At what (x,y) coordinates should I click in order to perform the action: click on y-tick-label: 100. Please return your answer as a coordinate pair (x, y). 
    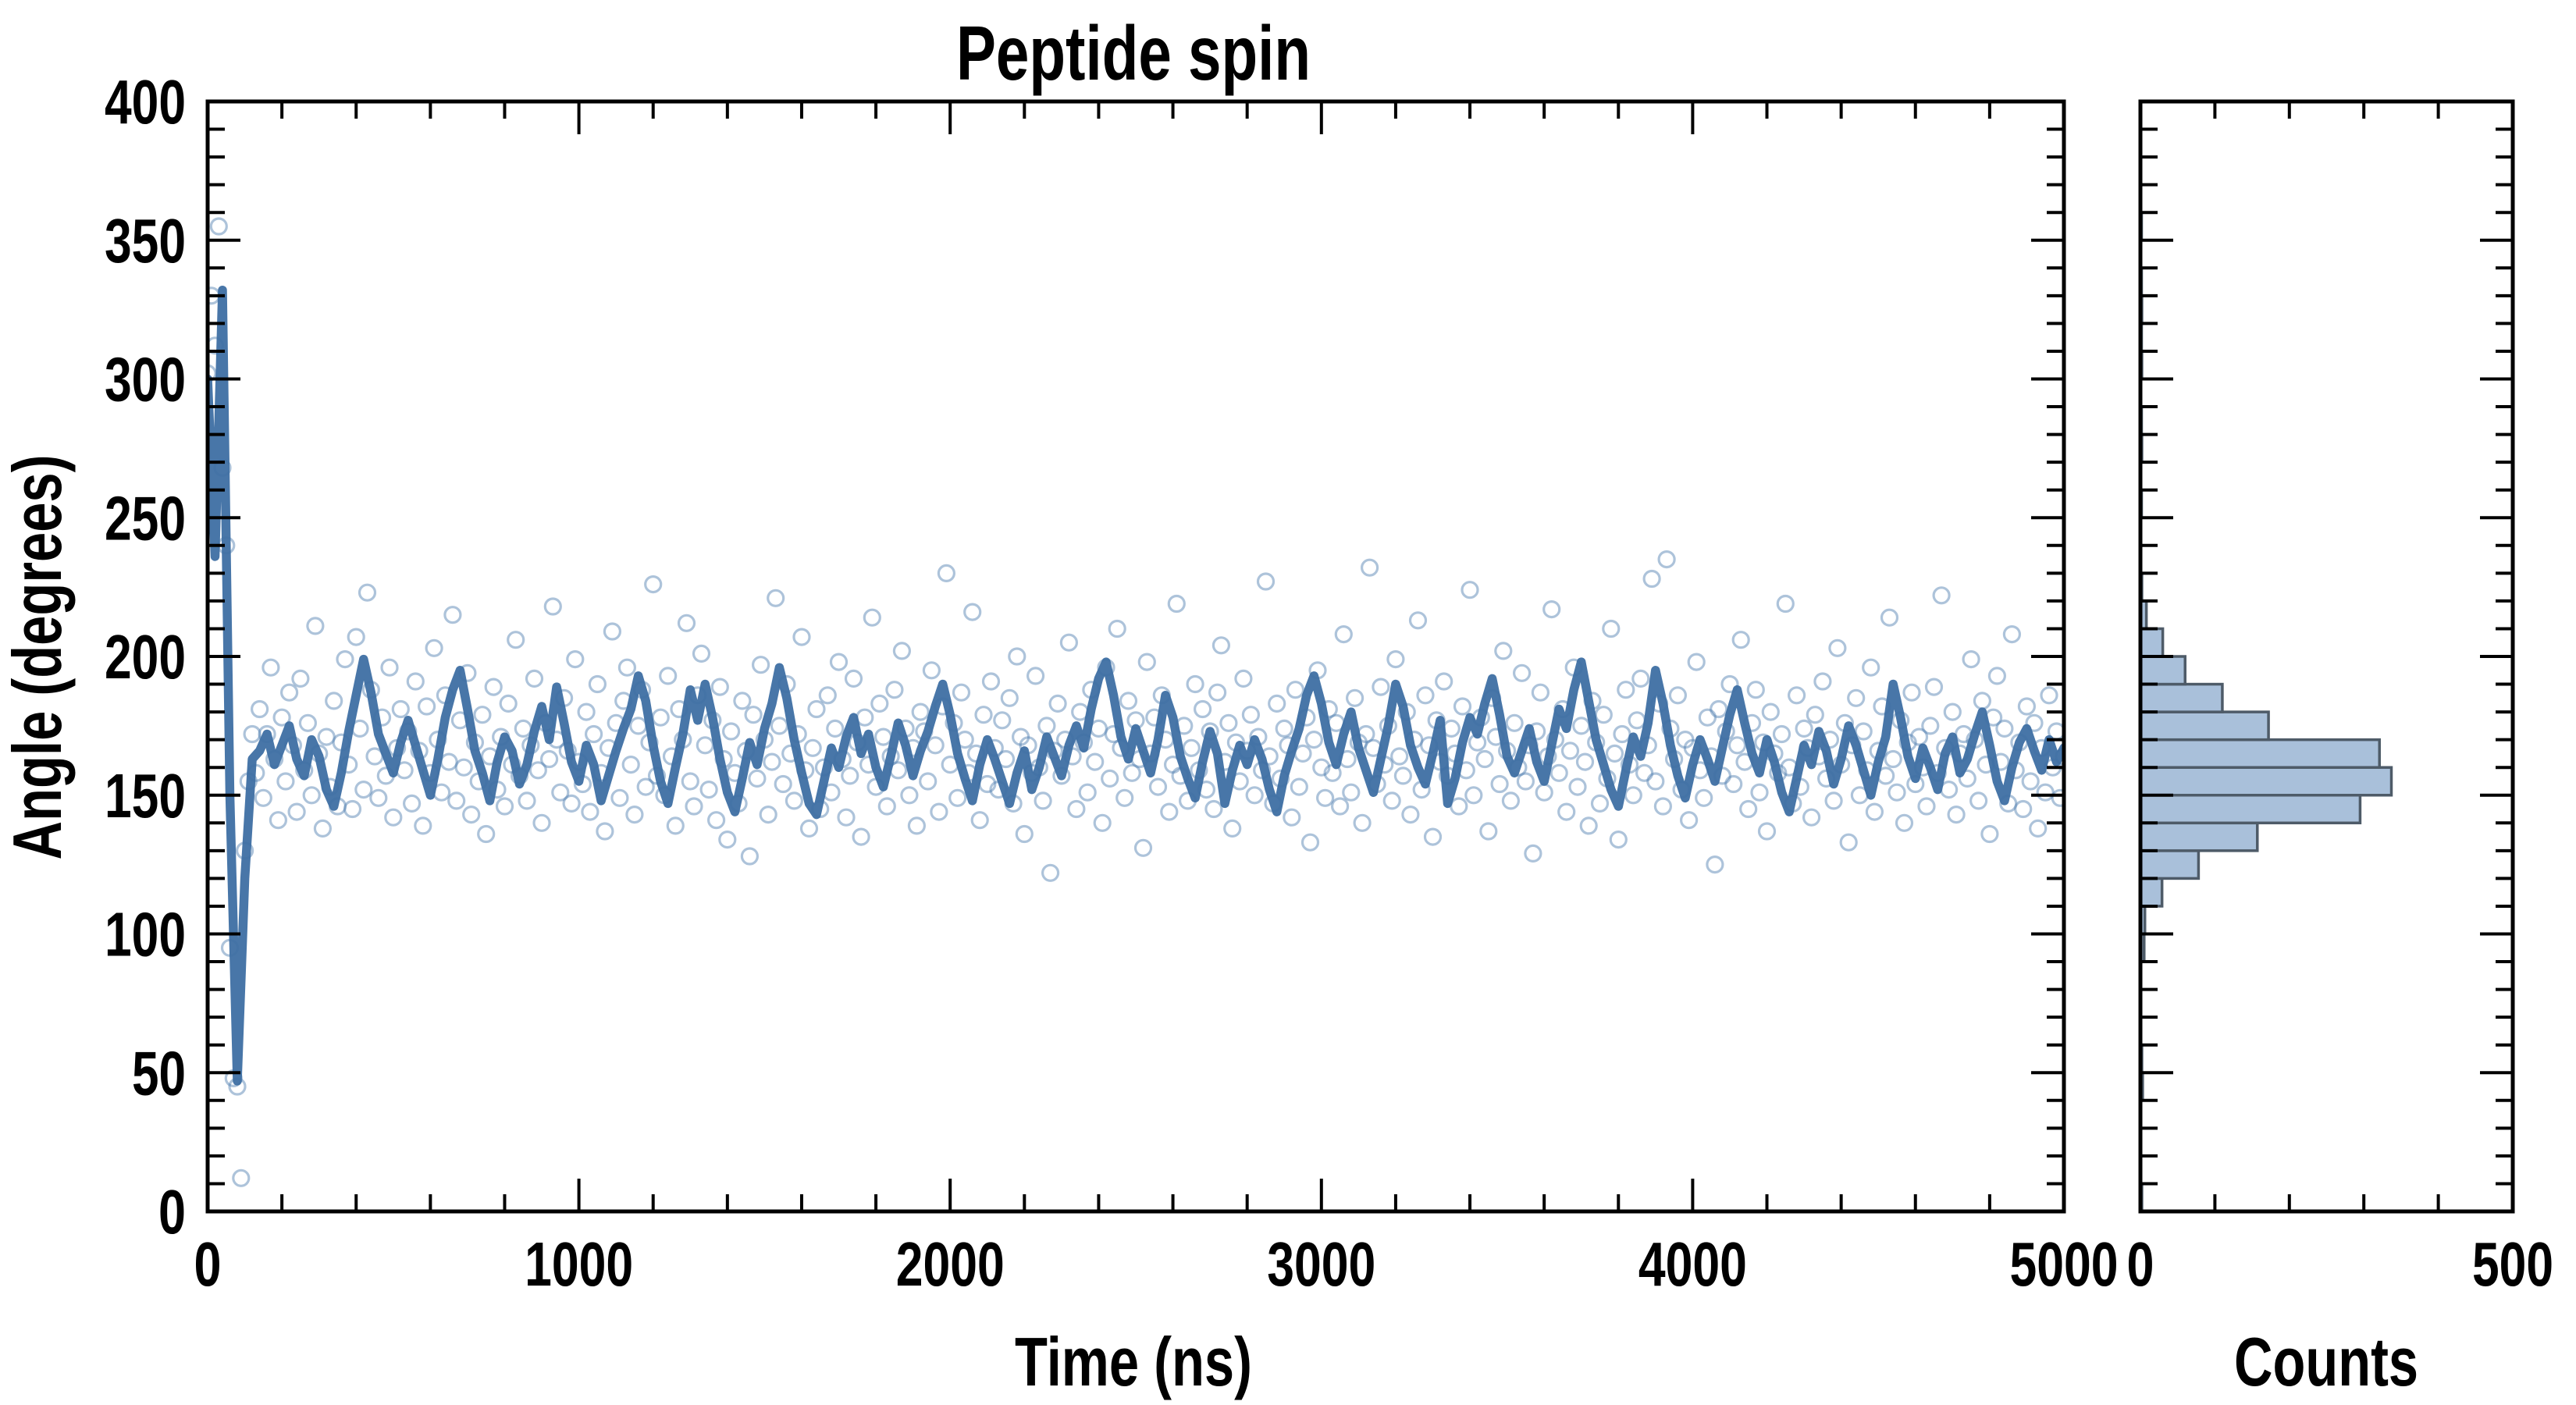
    Looking at the image, I should click on (145, 935).